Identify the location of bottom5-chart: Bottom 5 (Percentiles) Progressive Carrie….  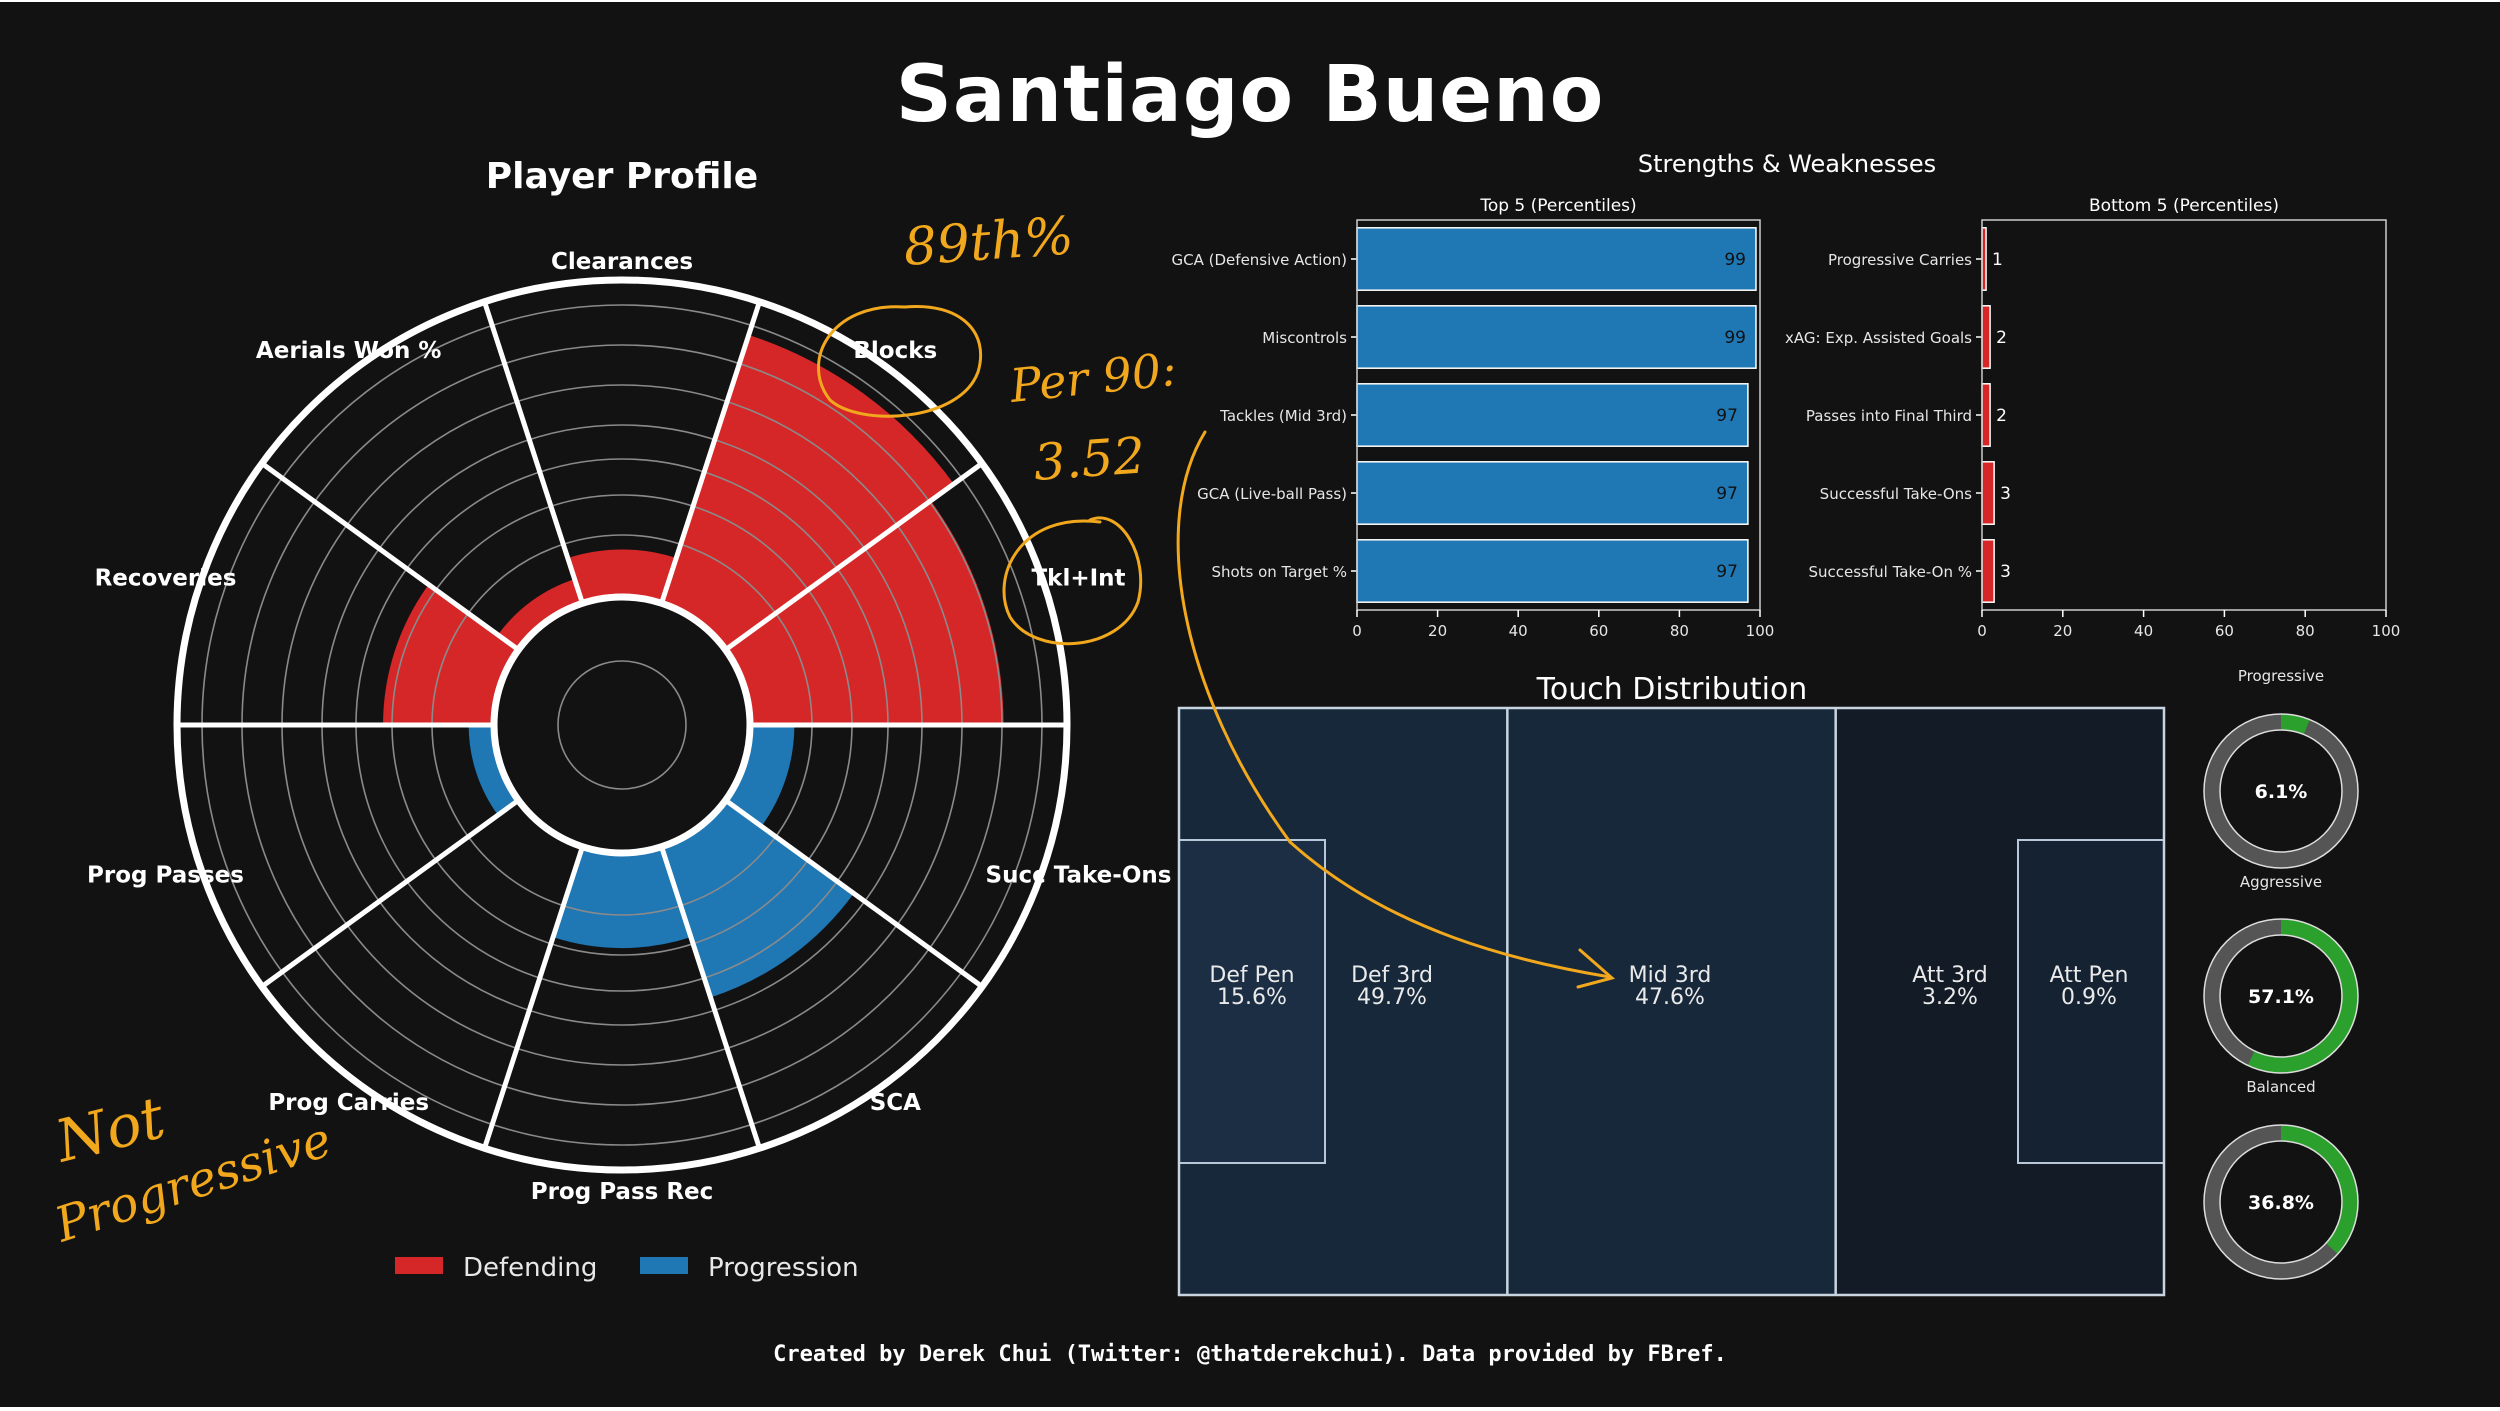
(2092, 418).